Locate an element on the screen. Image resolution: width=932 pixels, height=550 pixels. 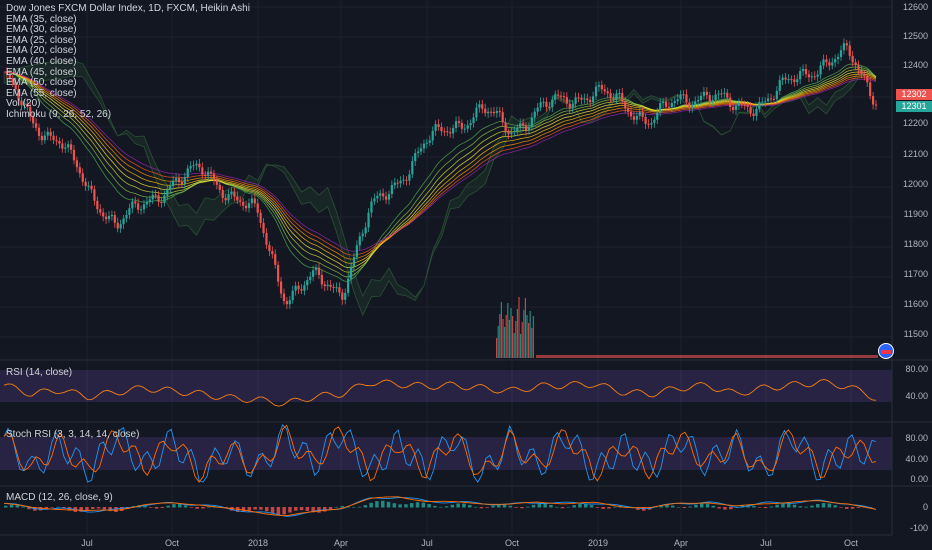
legend-ema-45: EMA (45, close) is located at coordinates (41, 72).